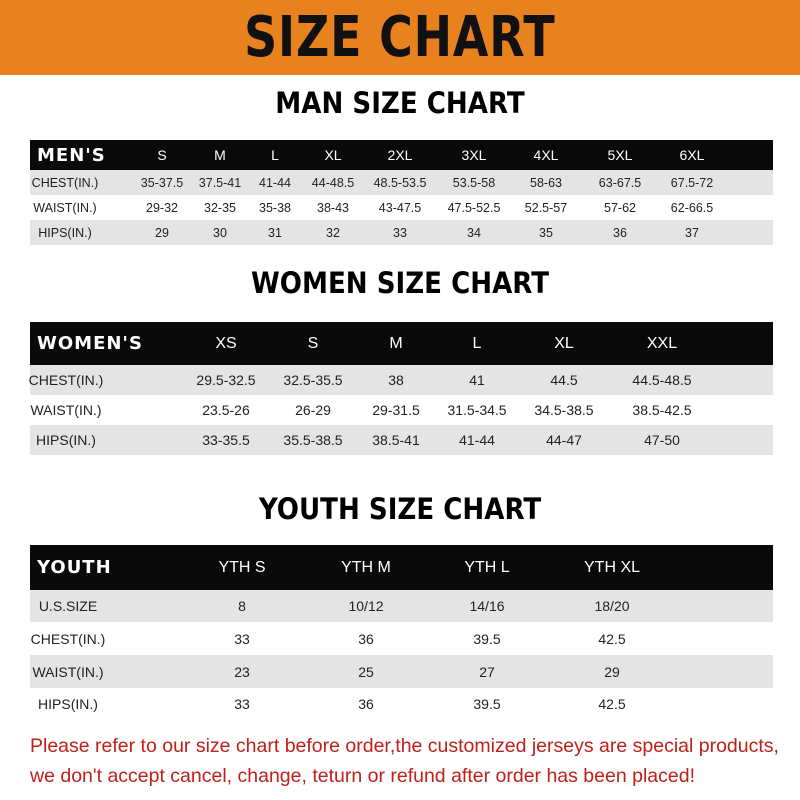  Describe the element at coordinates (162, 155) in the screenshot. I see `size-header: S` at that location.